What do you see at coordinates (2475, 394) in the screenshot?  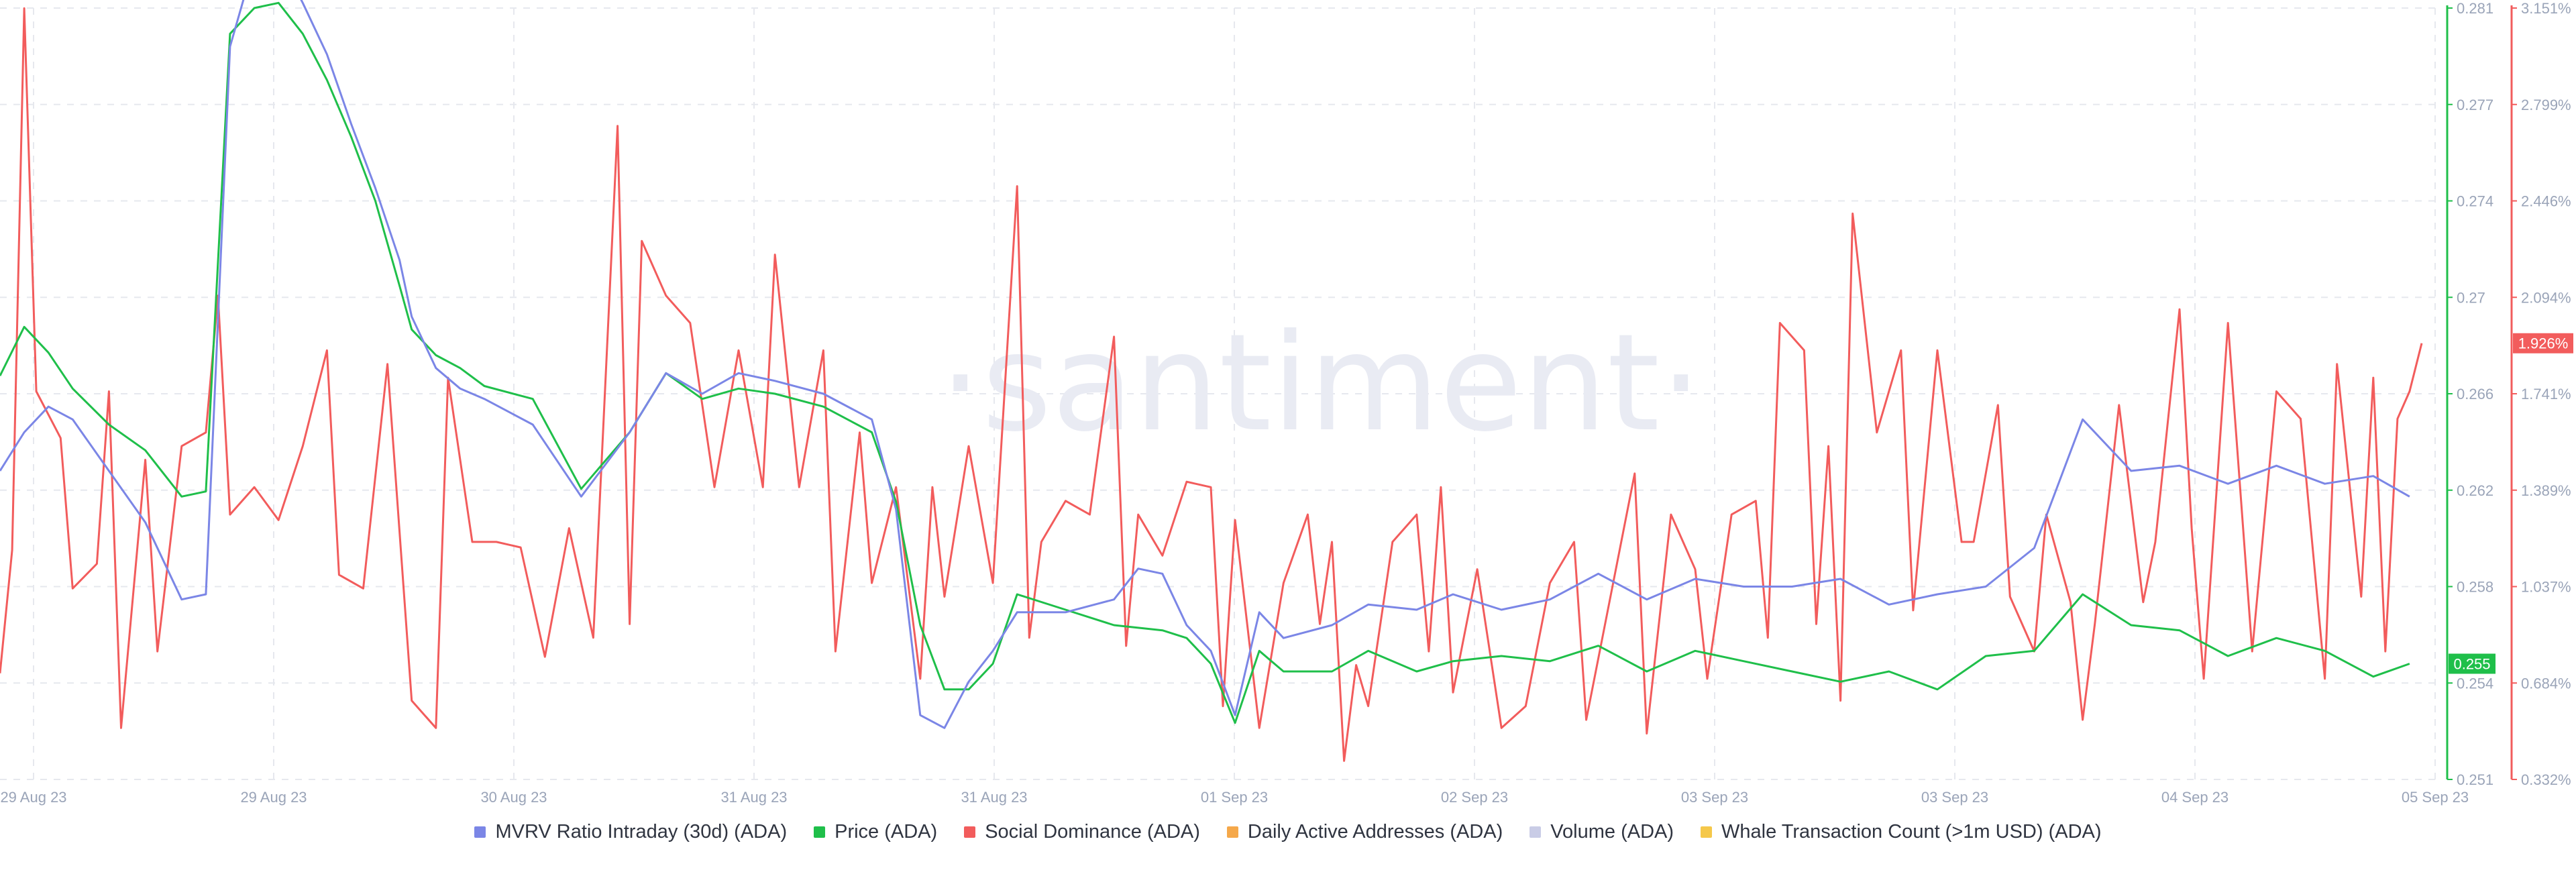 I see `price-tick-label: 0.266` at bounding box center [2475, 394].